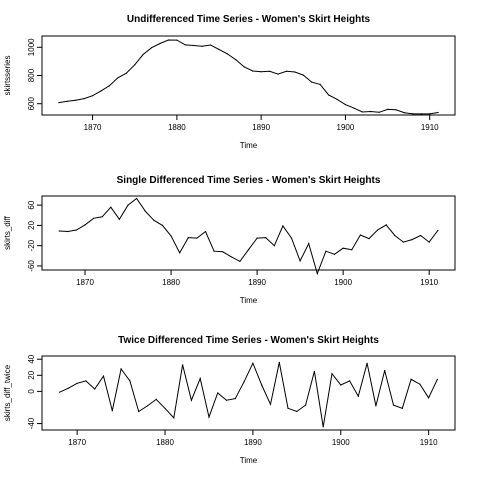  What do you see at coordinates (346, 127) in the screenshot?
I see `undifferenced-x-tick-label: 1900` at bounding box center [346, 127].